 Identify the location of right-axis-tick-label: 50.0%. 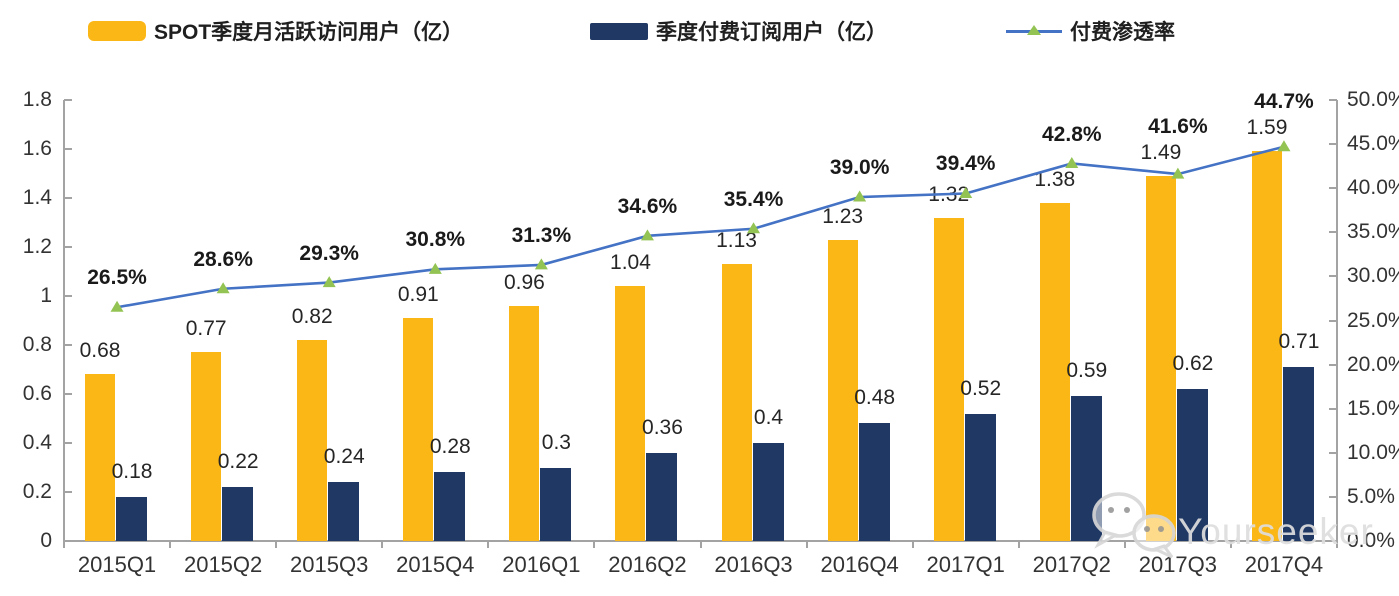
(1373, 99).